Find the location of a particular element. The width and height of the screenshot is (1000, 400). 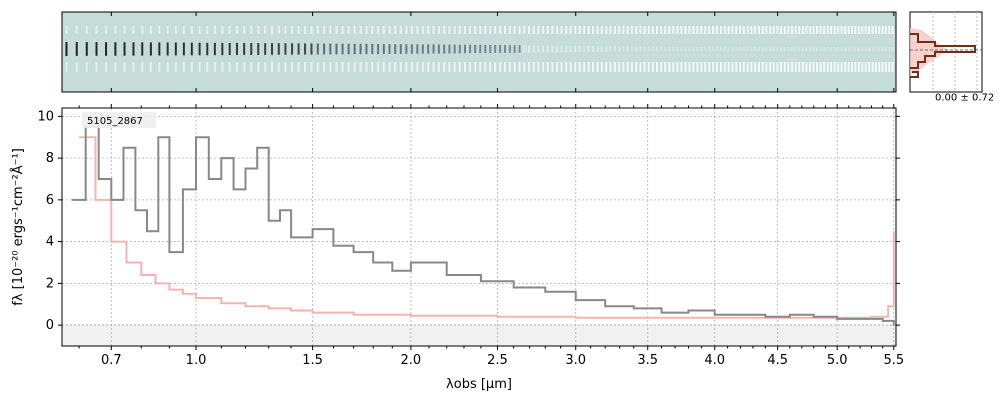

x-tick-label: 1.5 is located at coordinates (312, 360).